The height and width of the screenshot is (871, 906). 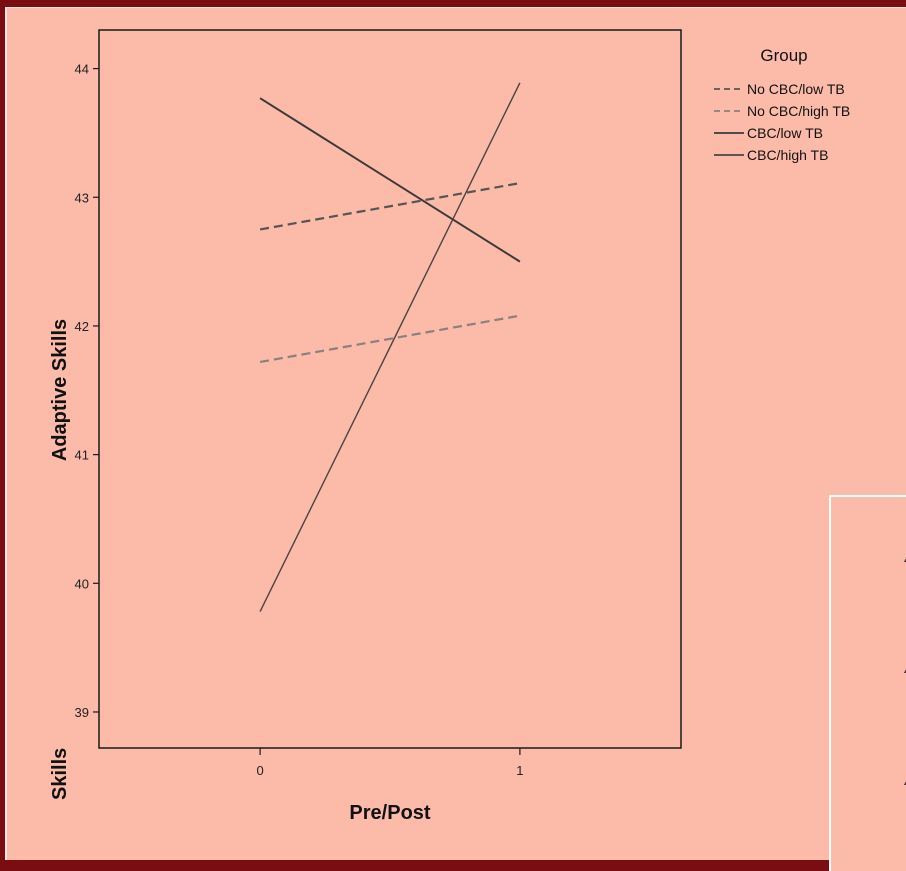 What do you see at coordinates (389, 813) in the screenshot?
I see `x-axis-title: Pre/Post` at bounding box center [389, 813].